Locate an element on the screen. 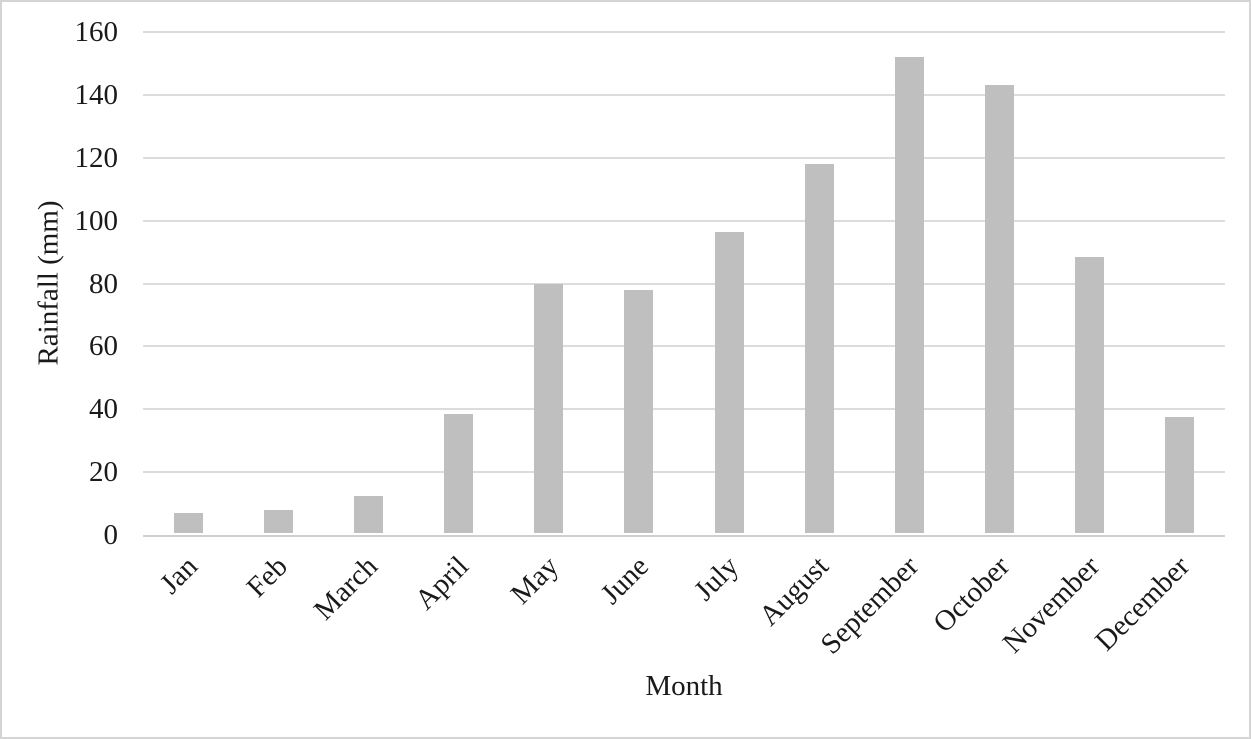  x-tick-label-october: October is located at coordinates (971, 594).